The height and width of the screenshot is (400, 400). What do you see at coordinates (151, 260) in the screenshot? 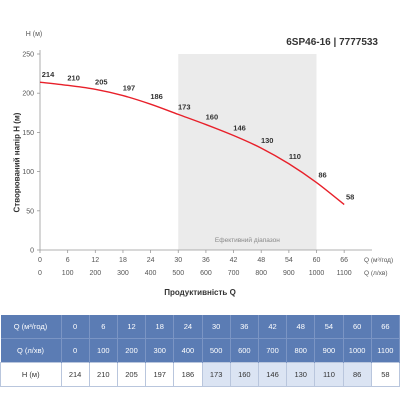
I see `x-tick-label-m3h: 24` at bounding box center [151, 260].